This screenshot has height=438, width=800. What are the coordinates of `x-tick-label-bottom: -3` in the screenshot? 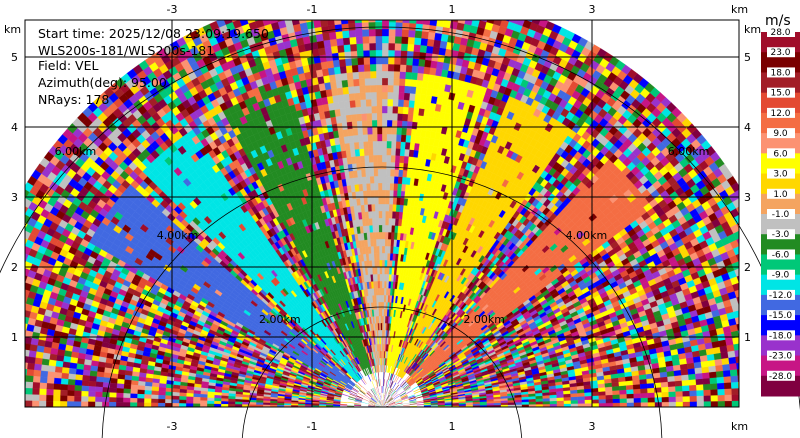 It's located at (172, 426).